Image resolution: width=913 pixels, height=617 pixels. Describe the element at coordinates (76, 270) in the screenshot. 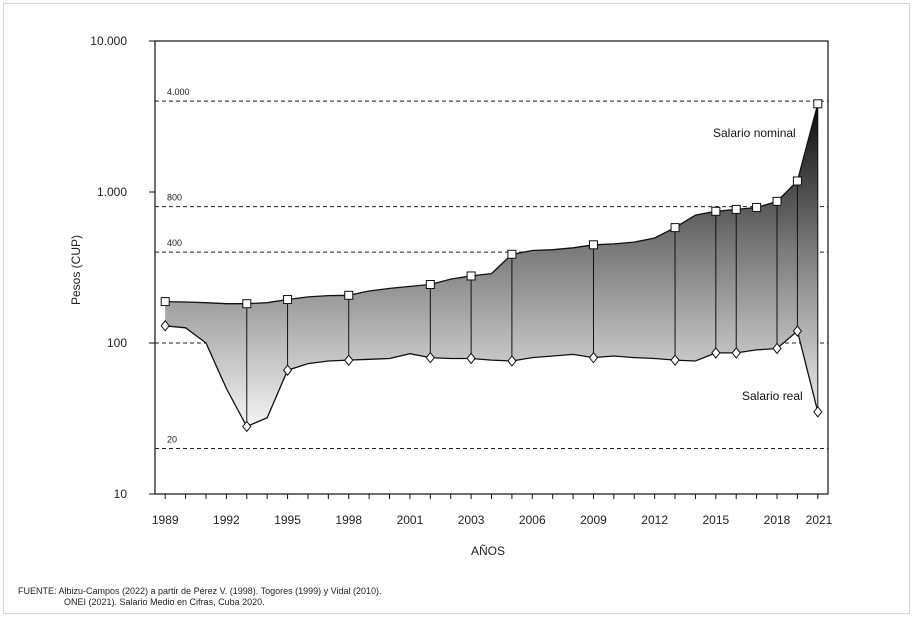

I see `y-axis-title: Pesos (CUP)` at that location.